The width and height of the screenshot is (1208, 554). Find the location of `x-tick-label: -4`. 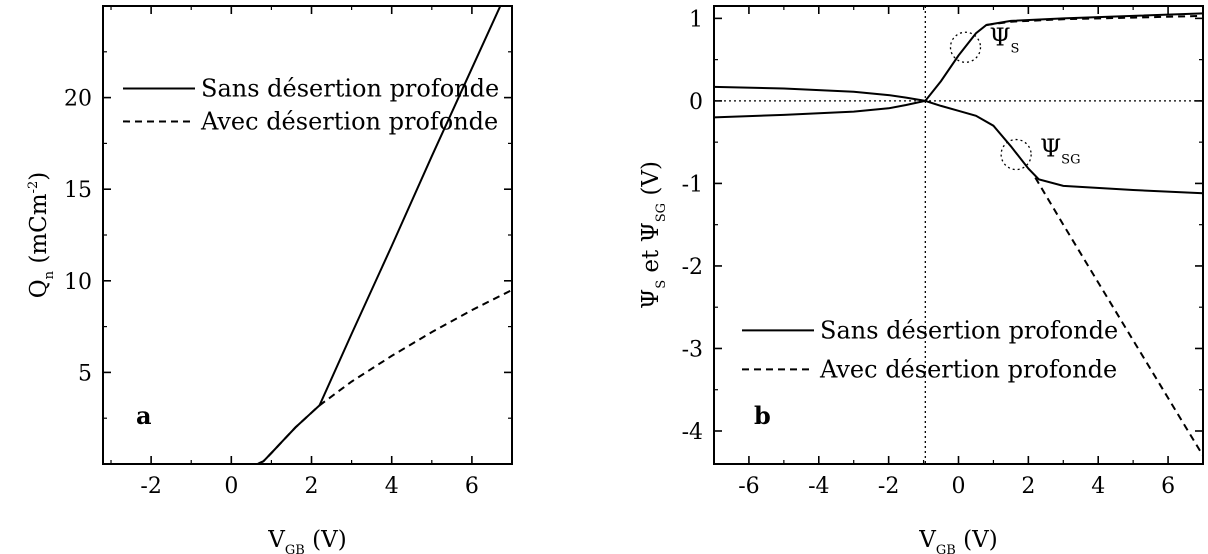

x-tick-label: -4 is located at coordinates (818, 486).